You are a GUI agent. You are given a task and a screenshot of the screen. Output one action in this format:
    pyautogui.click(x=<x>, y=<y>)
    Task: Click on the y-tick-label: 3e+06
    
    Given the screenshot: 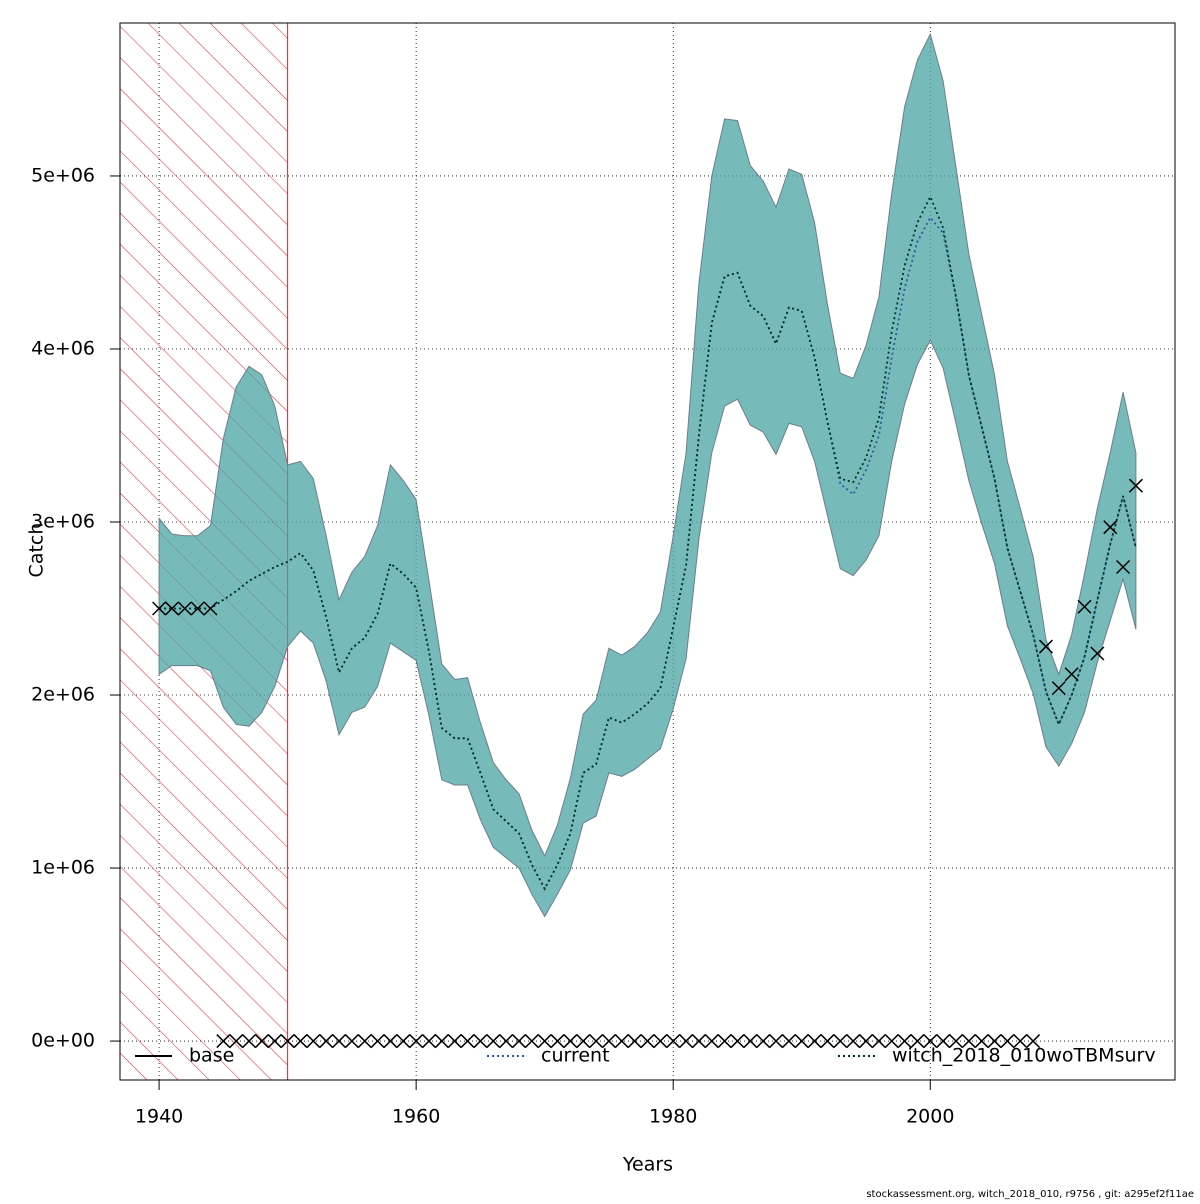 What is the action you would take?
    pyautogui.click(x=63, y=521)
    